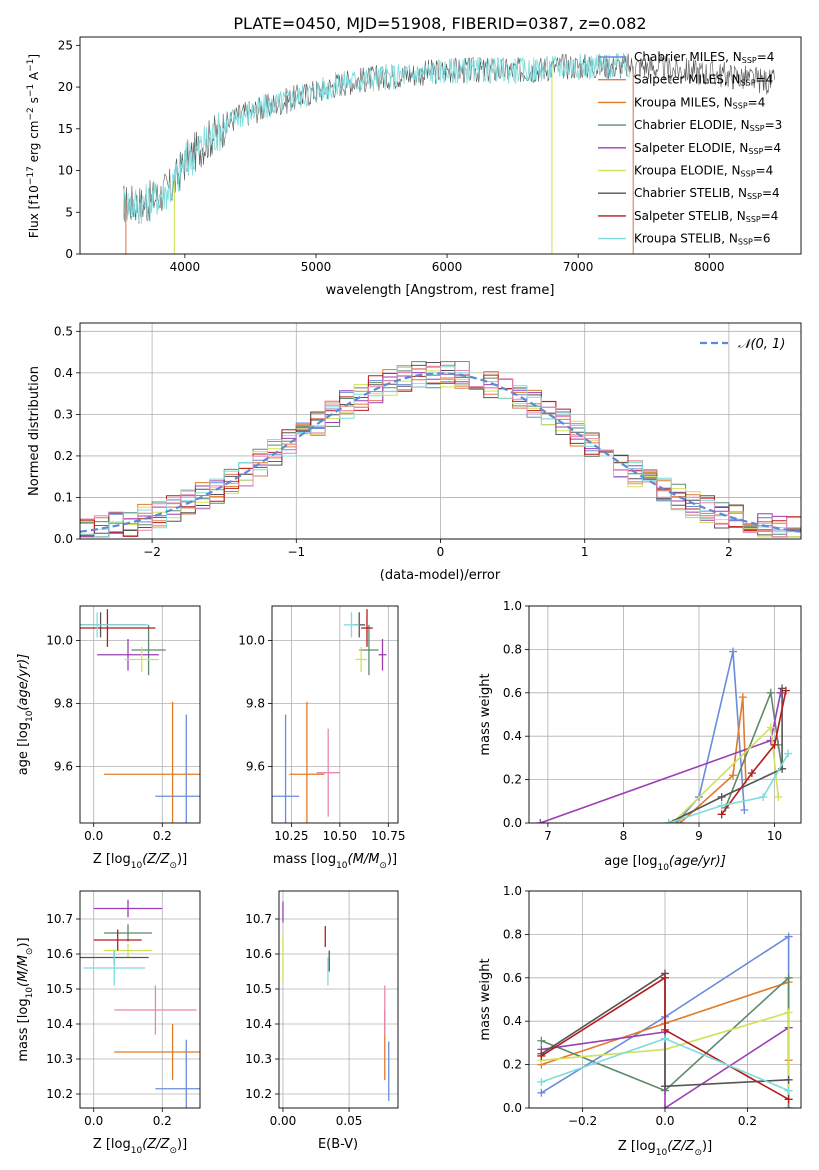  Describe the element at coordinates (304, 859) in the screenshot. I see `x-axis-label-part: mass [log` at that location.